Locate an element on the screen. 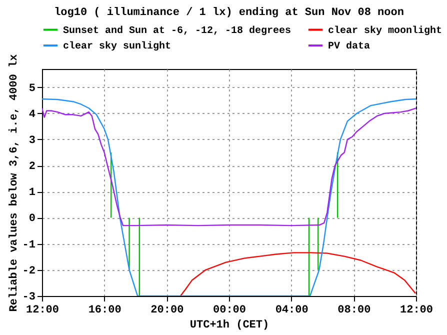 Image resolution: width=447 pixels, height=335 pixels. y-tick-label: 4 is located at coordinates (32, 114).